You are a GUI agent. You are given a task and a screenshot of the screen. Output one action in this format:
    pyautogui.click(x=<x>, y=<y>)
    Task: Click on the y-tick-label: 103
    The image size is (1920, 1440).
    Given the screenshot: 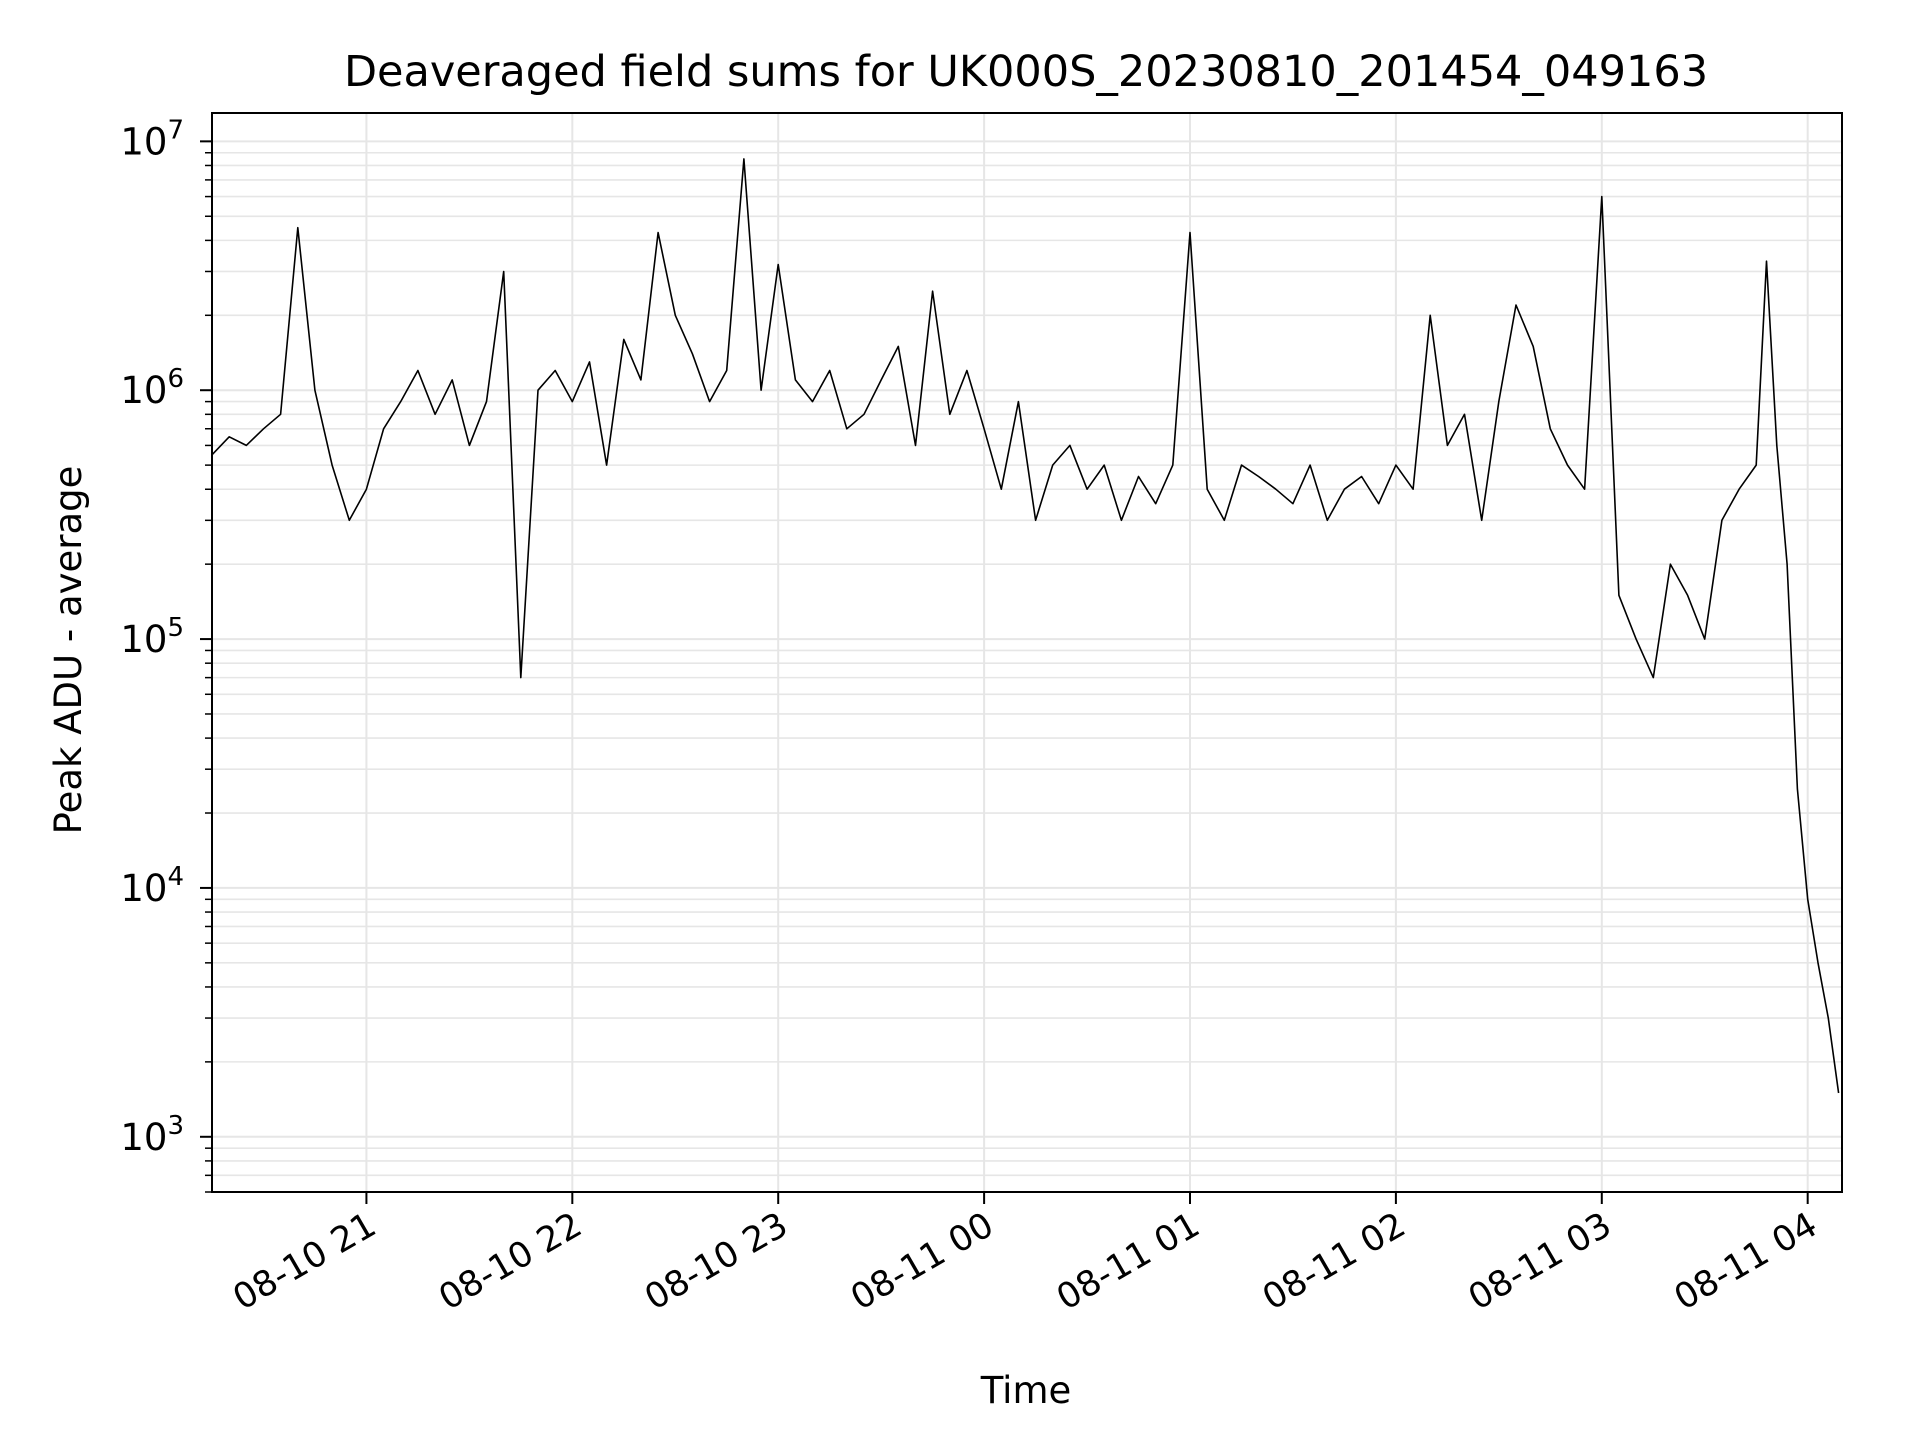 What is the action you would take?
    pyautogui.click(x=152, y=1135)
    